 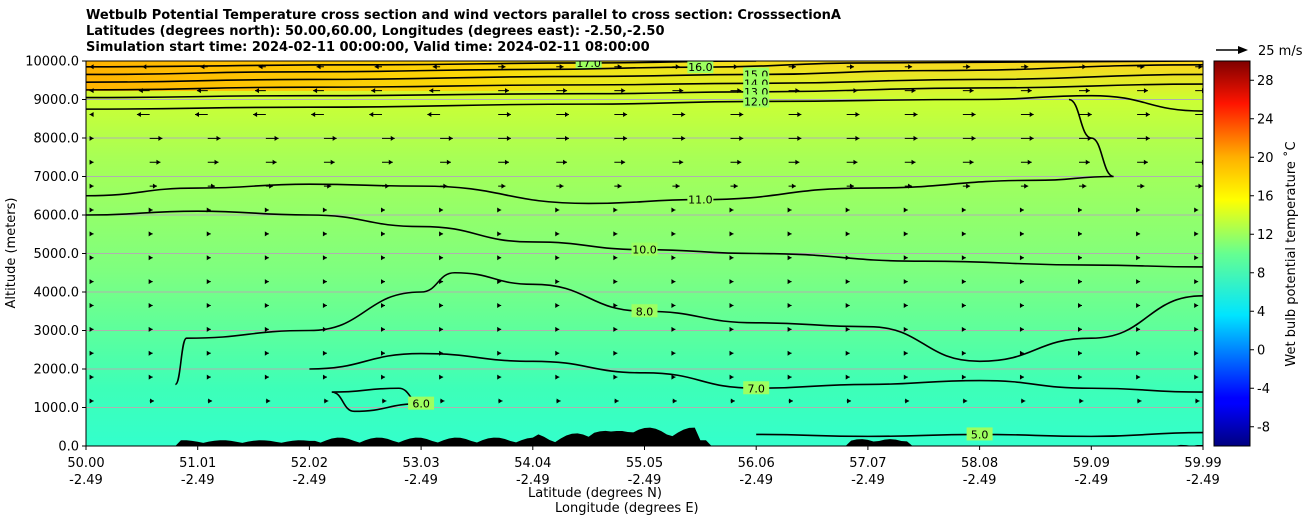 What do you see at coordinates (1280, 51) in the screenshot?
I see `quiver-key-label: 25 m/s` at bounding box center [1280, 51].